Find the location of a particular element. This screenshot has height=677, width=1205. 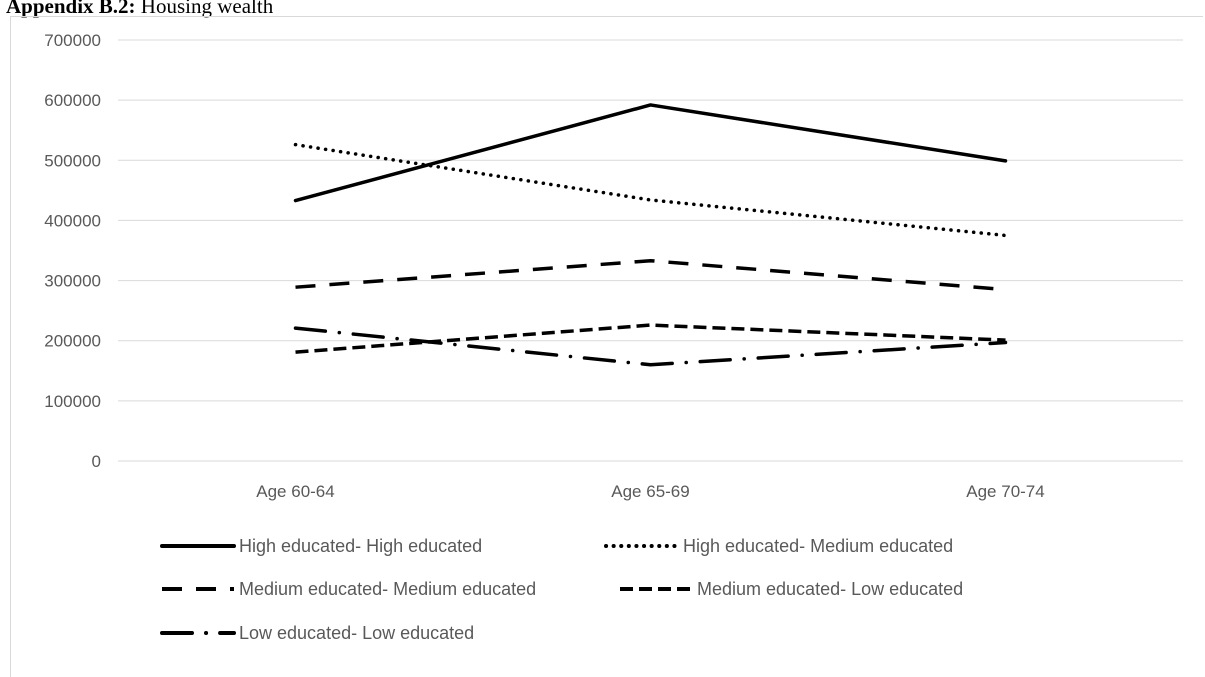

legend-label: High educated- High educated is located at coordinates (360, 546).